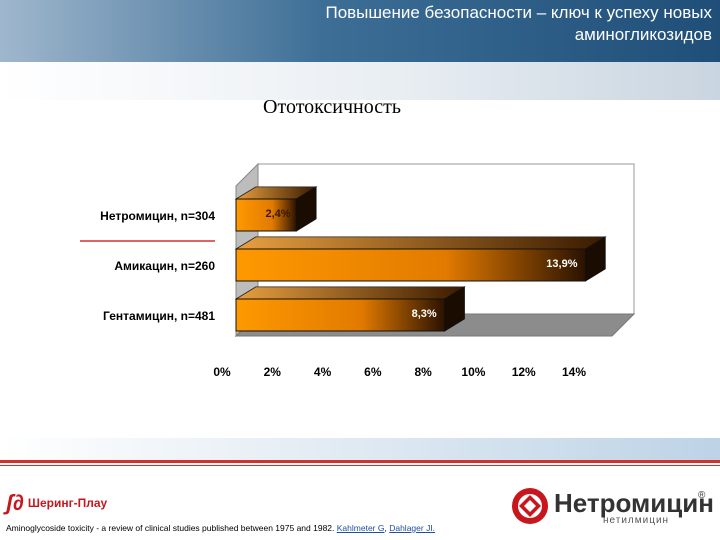 Image resolution: width=720 pixels, height=540 pixels. I want to click on x-tick-label-1: 0%, so click(222, 372).